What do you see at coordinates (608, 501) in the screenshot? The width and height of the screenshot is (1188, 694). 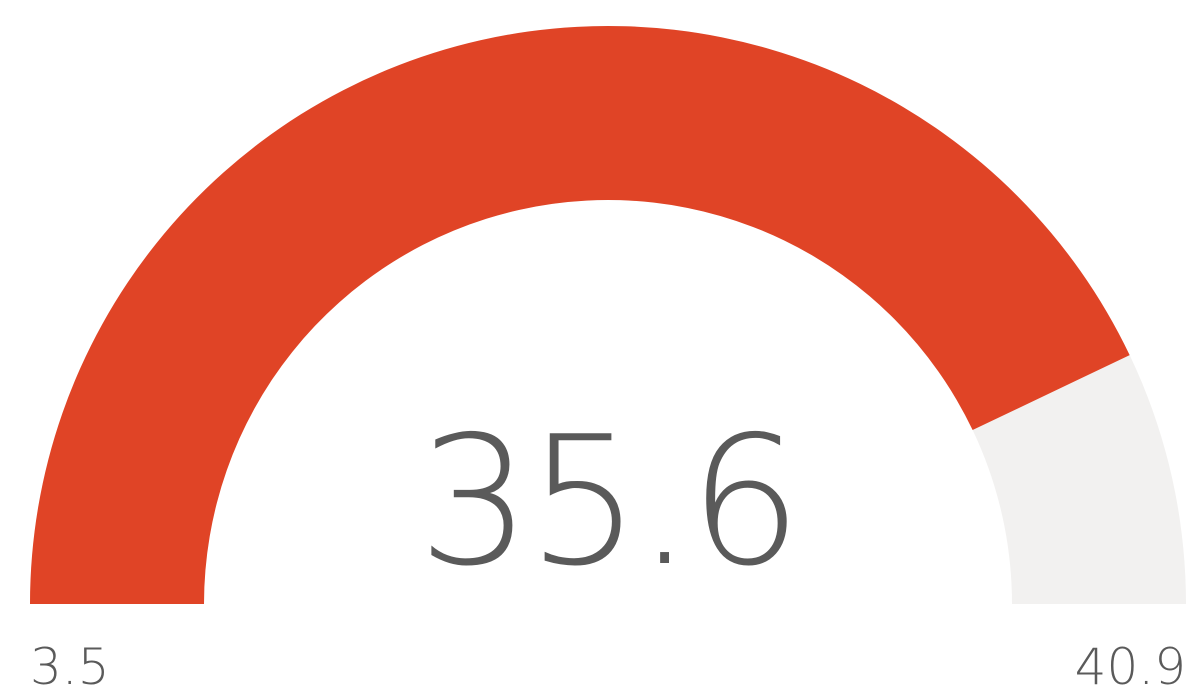 I see `gauge-value-label: 35.6` at bounding box center [608, 501].